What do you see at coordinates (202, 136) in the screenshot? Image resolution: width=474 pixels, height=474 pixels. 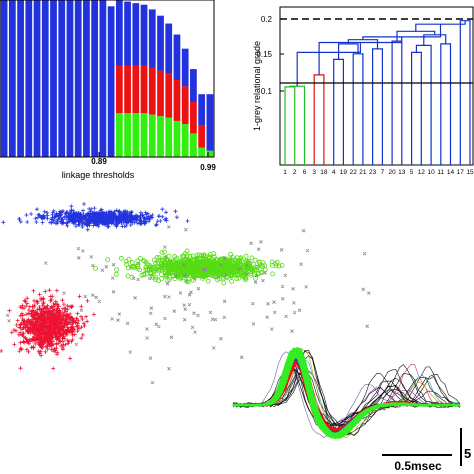 I see `bar-24-red` at bounding box center [202, 136].